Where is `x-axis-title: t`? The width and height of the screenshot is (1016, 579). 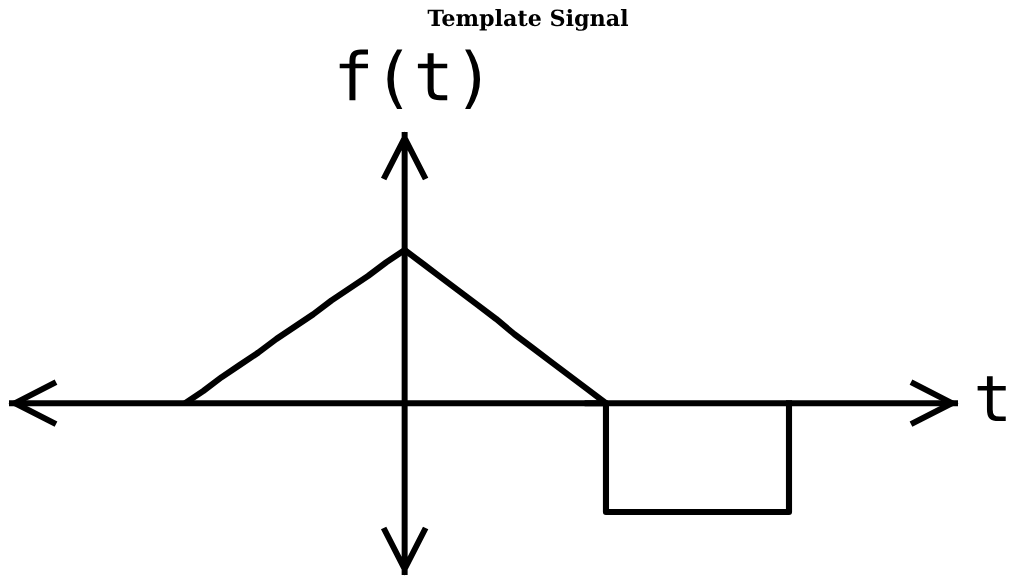 x-axis-title: t is located at coordinates (991, 399).